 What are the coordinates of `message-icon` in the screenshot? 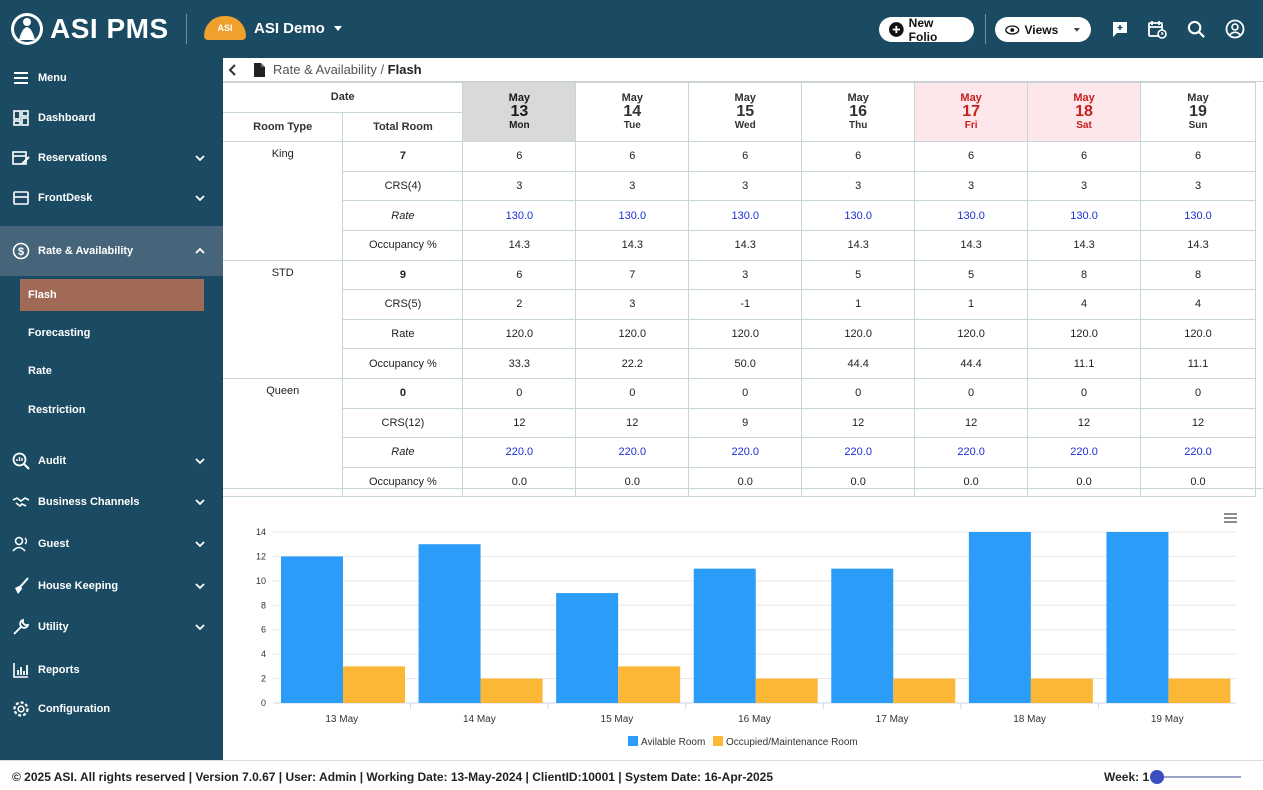 It's located at (1120, 29).